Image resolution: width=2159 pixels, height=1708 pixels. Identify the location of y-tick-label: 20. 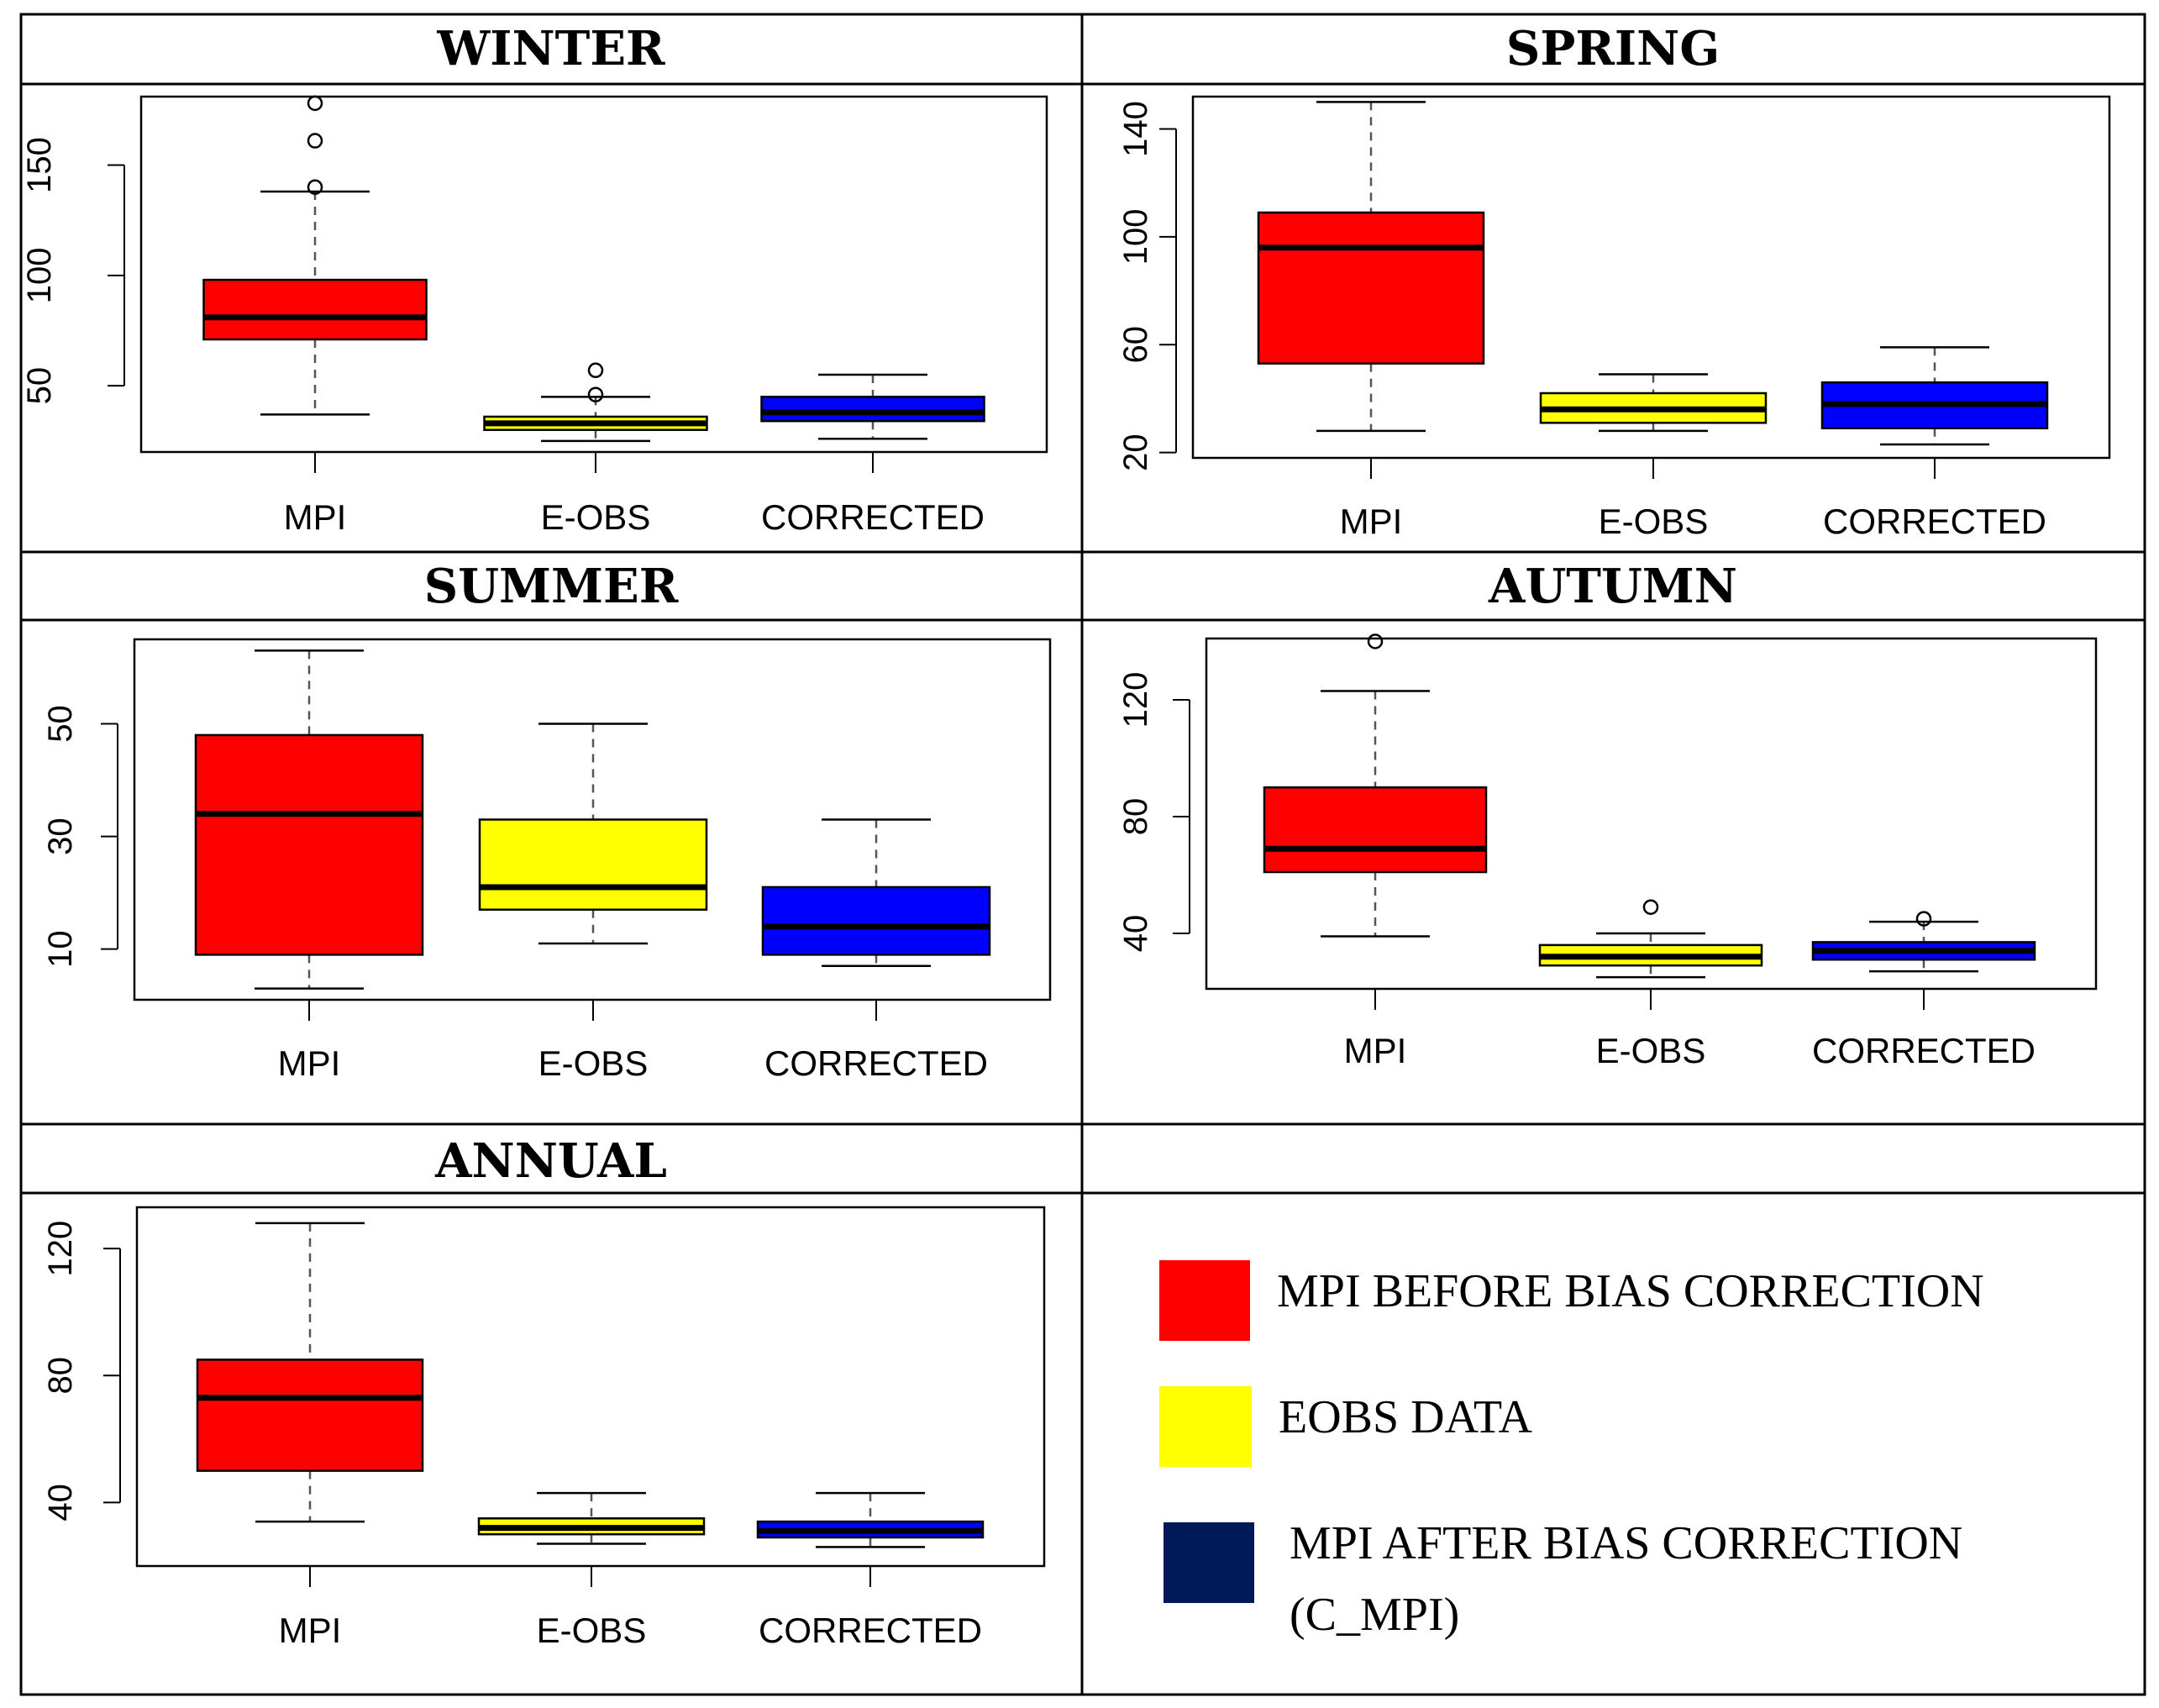
(1136, 453).